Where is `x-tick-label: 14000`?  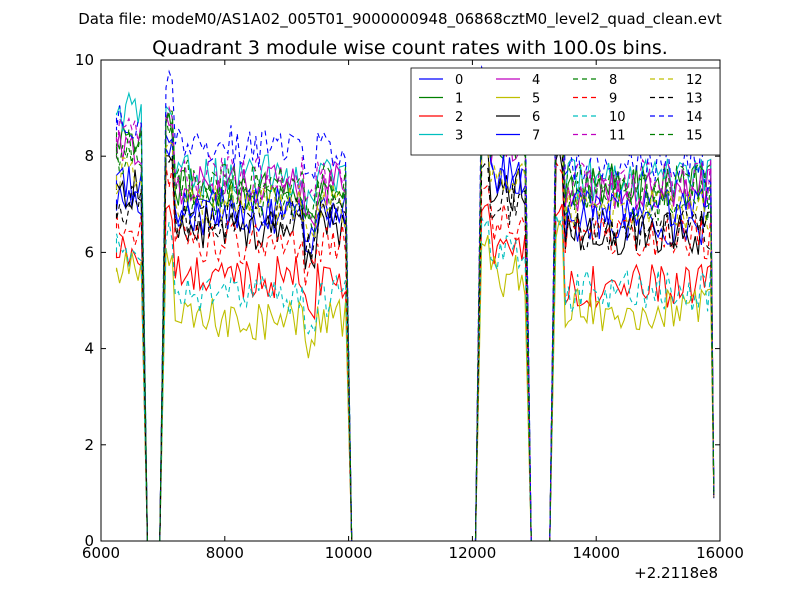 x-tick-label: 14000 is located at coordinates (596, 553).